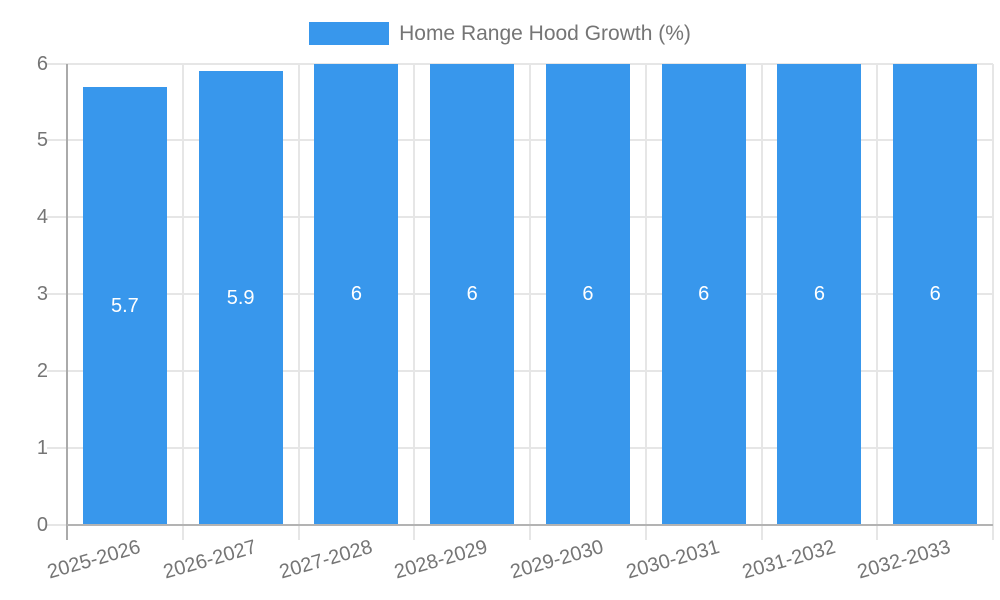 This screenshot has width=1000, height=600. I want to click on x-axis-tick-label: 2026-2027, so click(209, 559).